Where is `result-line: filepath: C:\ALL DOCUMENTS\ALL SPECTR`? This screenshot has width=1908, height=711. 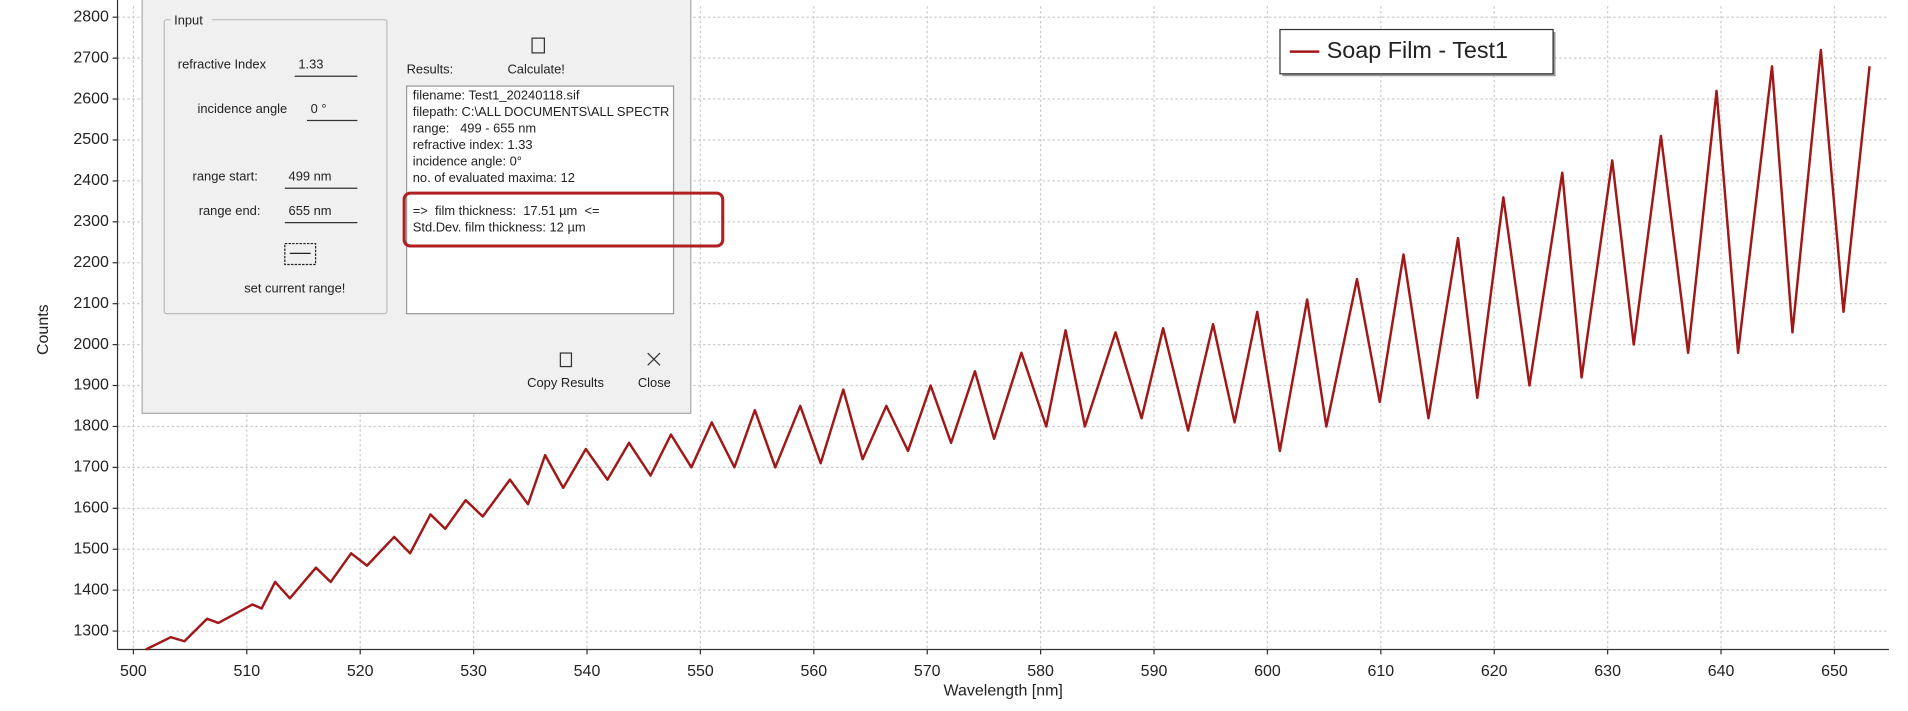 result-line: filepath: C:\ALL DOCUMENTS\ALL SPECTR is located at coordinates (541, 111).